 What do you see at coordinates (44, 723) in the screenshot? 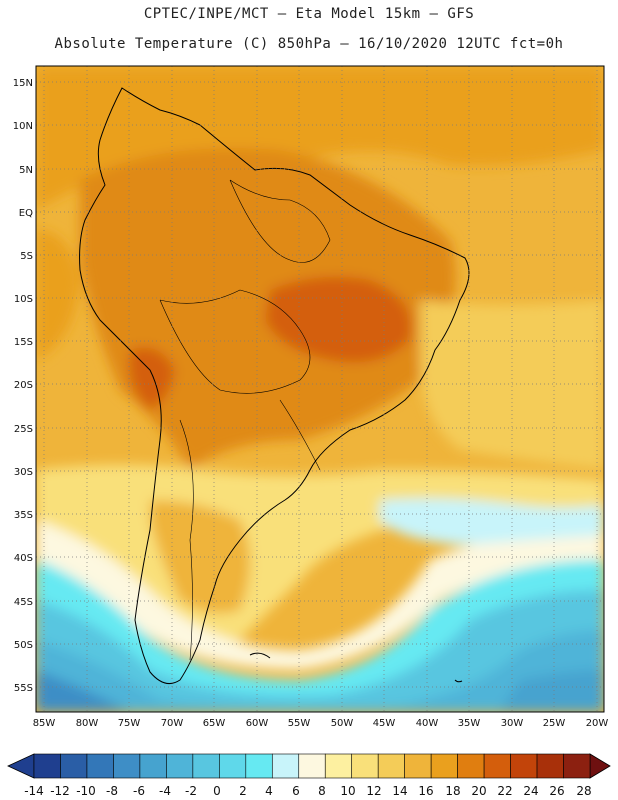
I see `lon-label: 85W` at bounding box center [44, 723].